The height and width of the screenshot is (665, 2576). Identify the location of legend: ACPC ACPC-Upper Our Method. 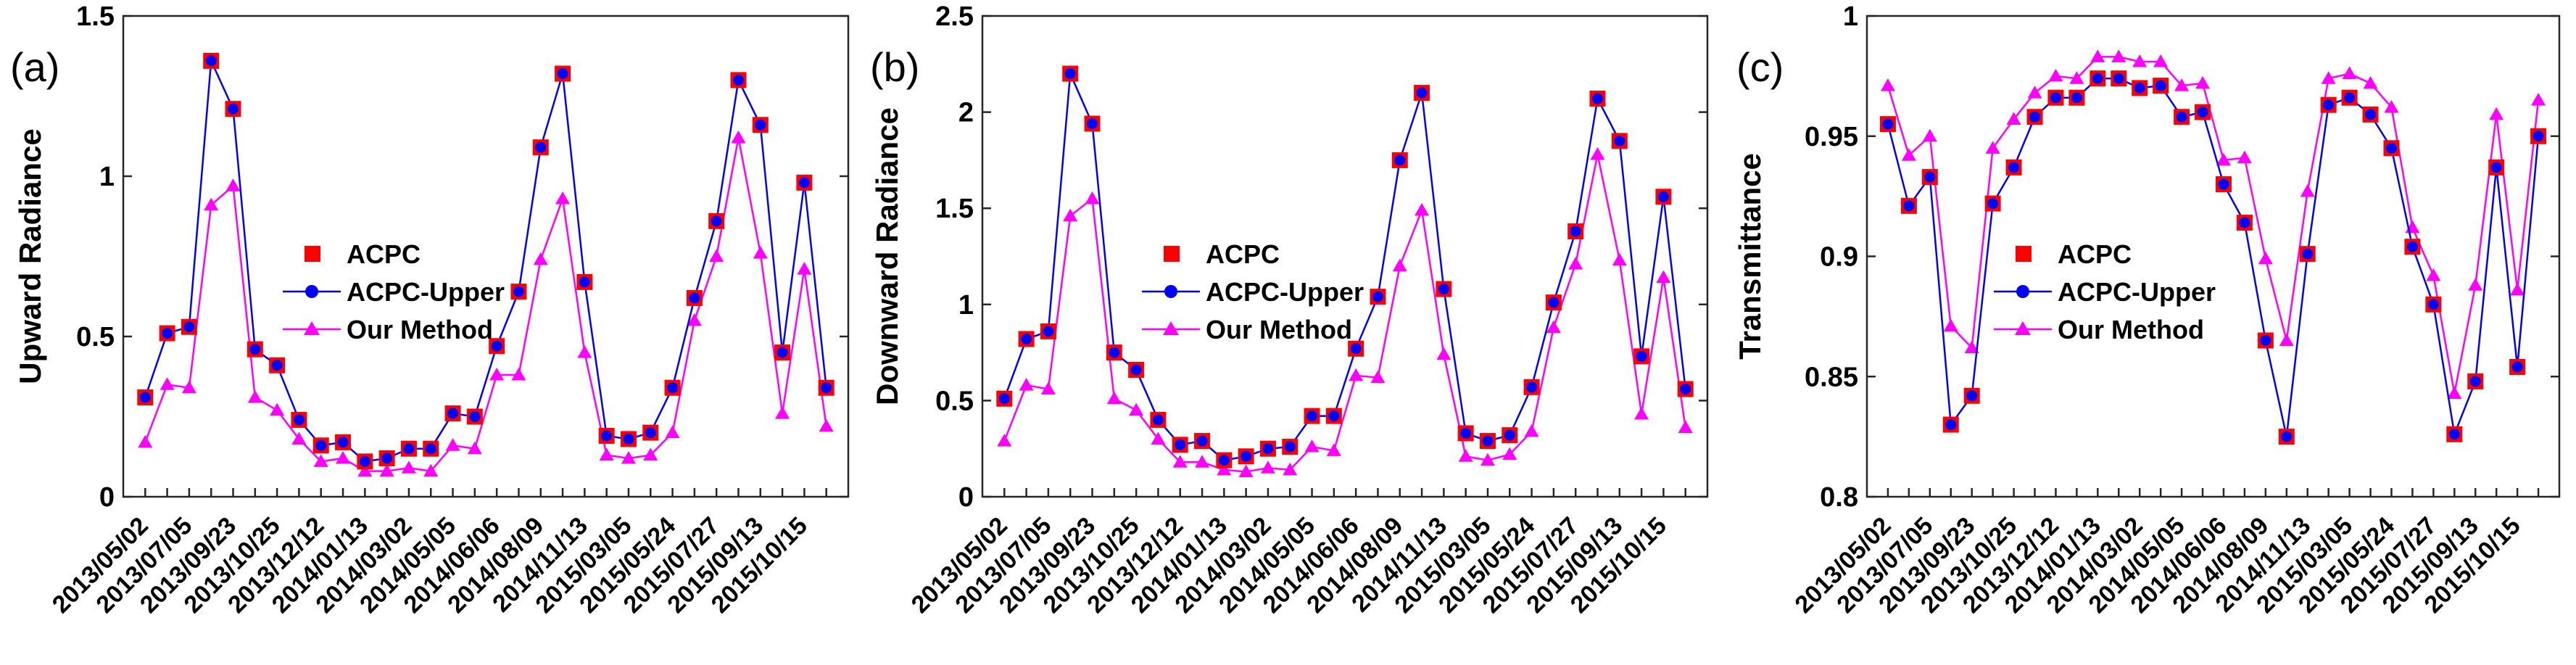
(1253, 291).